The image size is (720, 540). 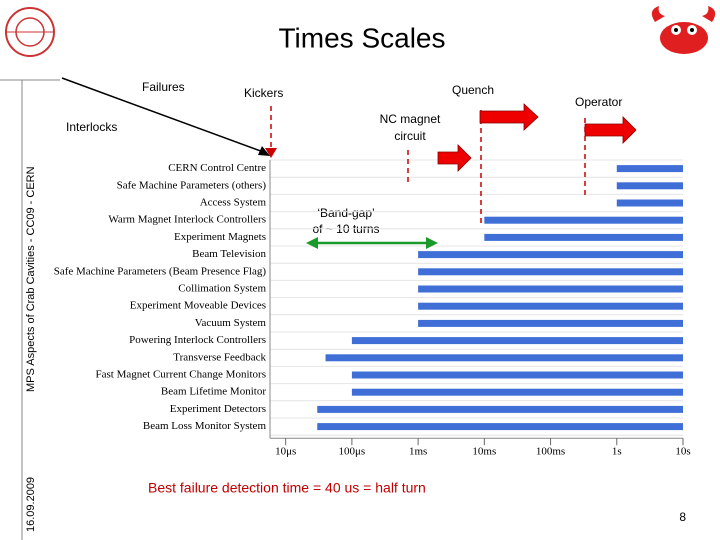 What do you see at coordinates (222, 289) in the screenshot?
I see `y-tick-label: Collimation System` at bounding box center [222, 289].